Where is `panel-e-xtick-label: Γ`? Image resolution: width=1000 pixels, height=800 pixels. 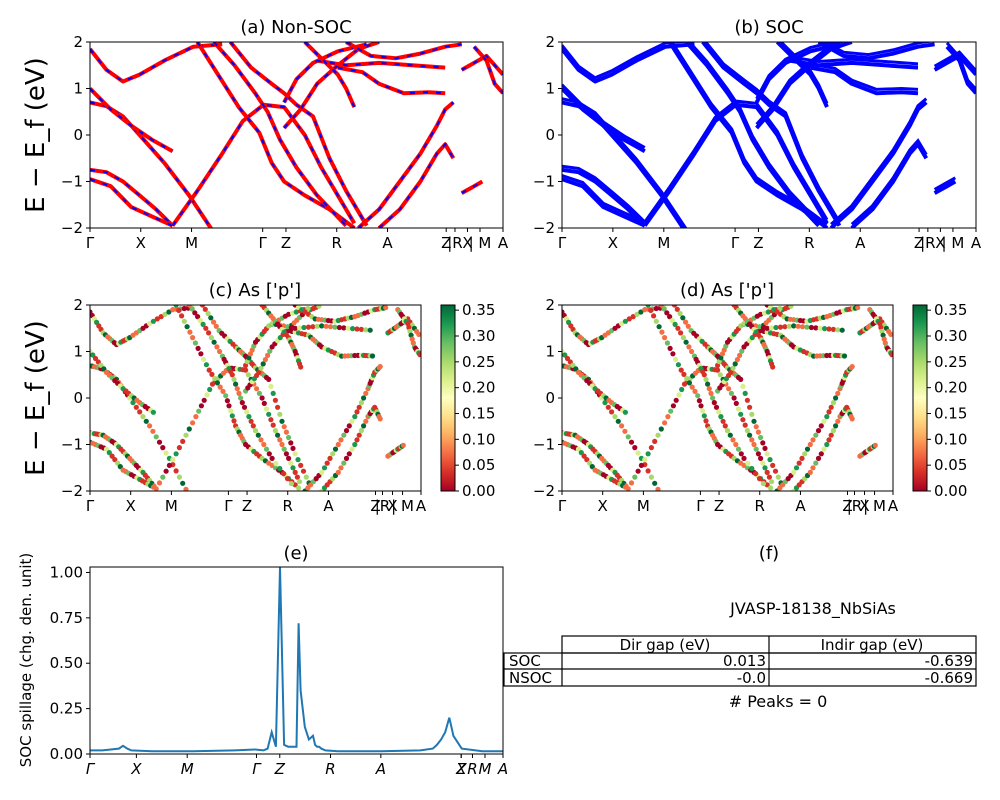 panel-e-xtick-label: Γ is located at coordinates (257, 769).